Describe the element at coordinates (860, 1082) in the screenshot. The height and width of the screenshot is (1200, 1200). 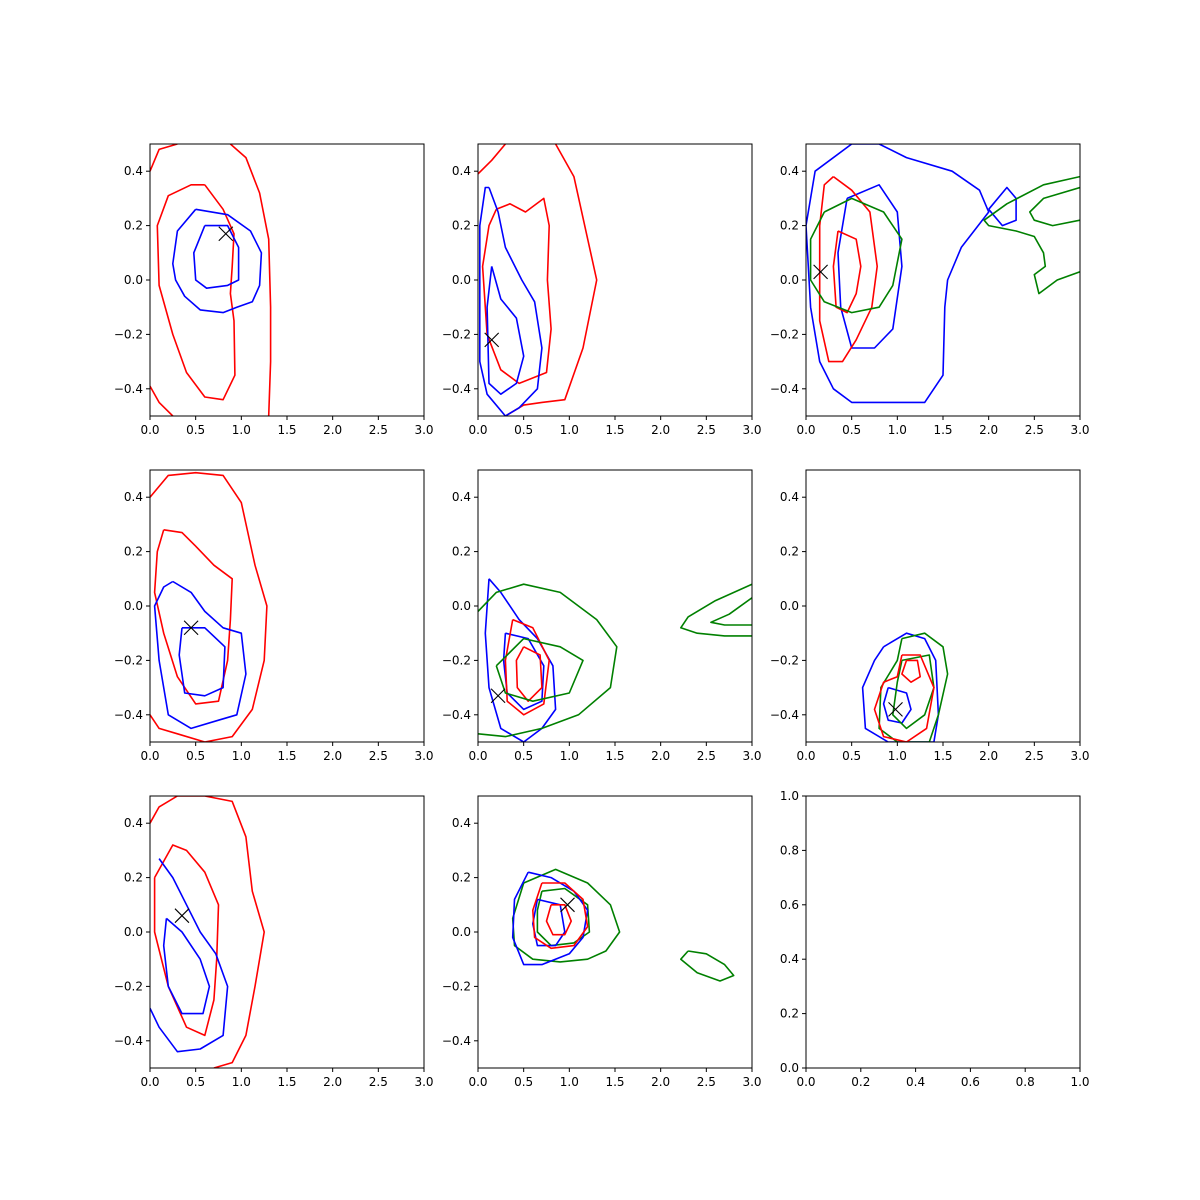
I see `x-tick-label: 0.2` at that location.